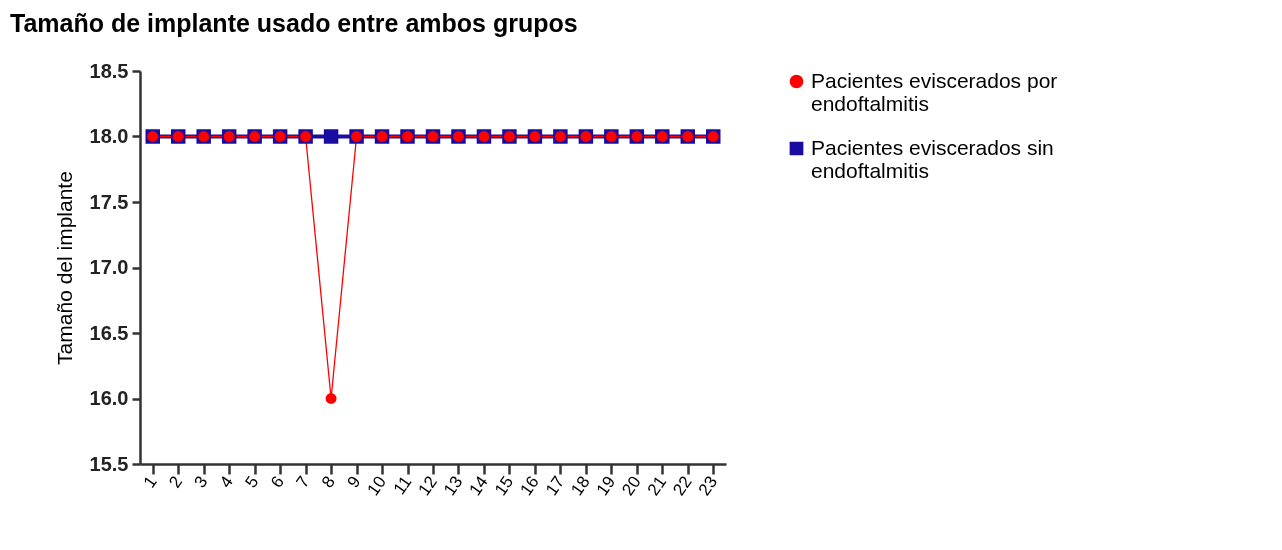 The height and width of the screenshot is (550, 1282). Describe the element at coordinates (453, 486) in the screenshot. I see `x-tick-label: 13` at that location.